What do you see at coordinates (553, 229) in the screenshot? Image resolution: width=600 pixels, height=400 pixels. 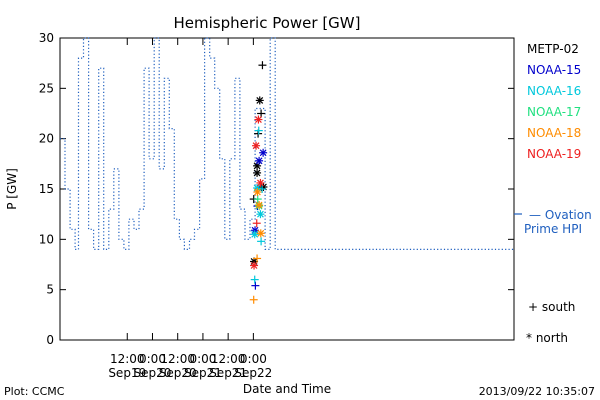 I see `ovation-legend-line2: Prime HPI` at bounding box center [553, 229].